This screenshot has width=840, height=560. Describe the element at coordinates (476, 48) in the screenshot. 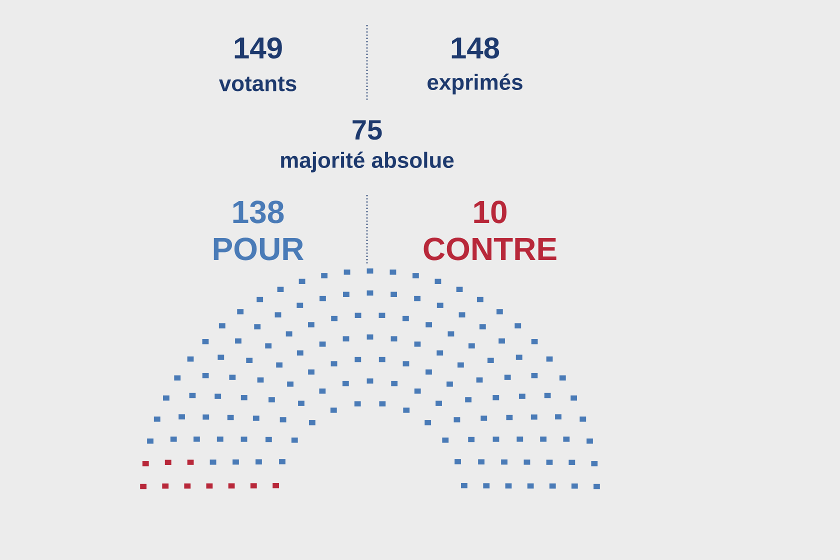

I see `text: 148` at that location.